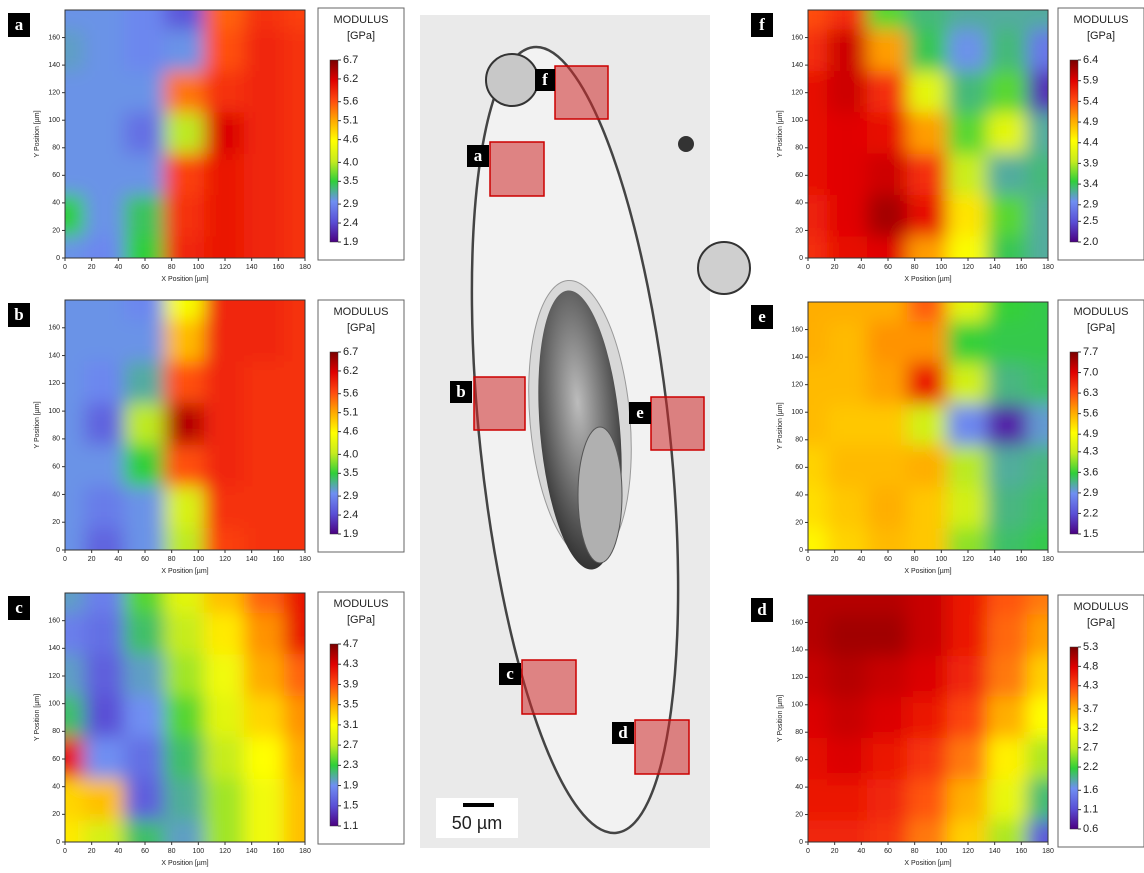  What do you see at coordinates (1074, 151) in the screenshot?
I see `colorbar` at bounding box center [1074, 151].